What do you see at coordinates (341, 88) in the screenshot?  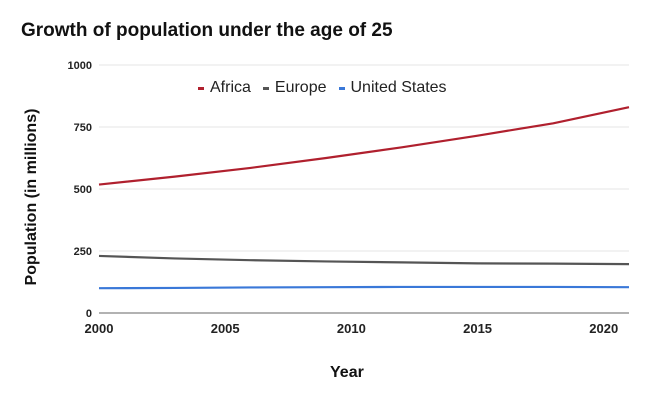 I see `legend-swatch-us` at bounding box center [341, 88].